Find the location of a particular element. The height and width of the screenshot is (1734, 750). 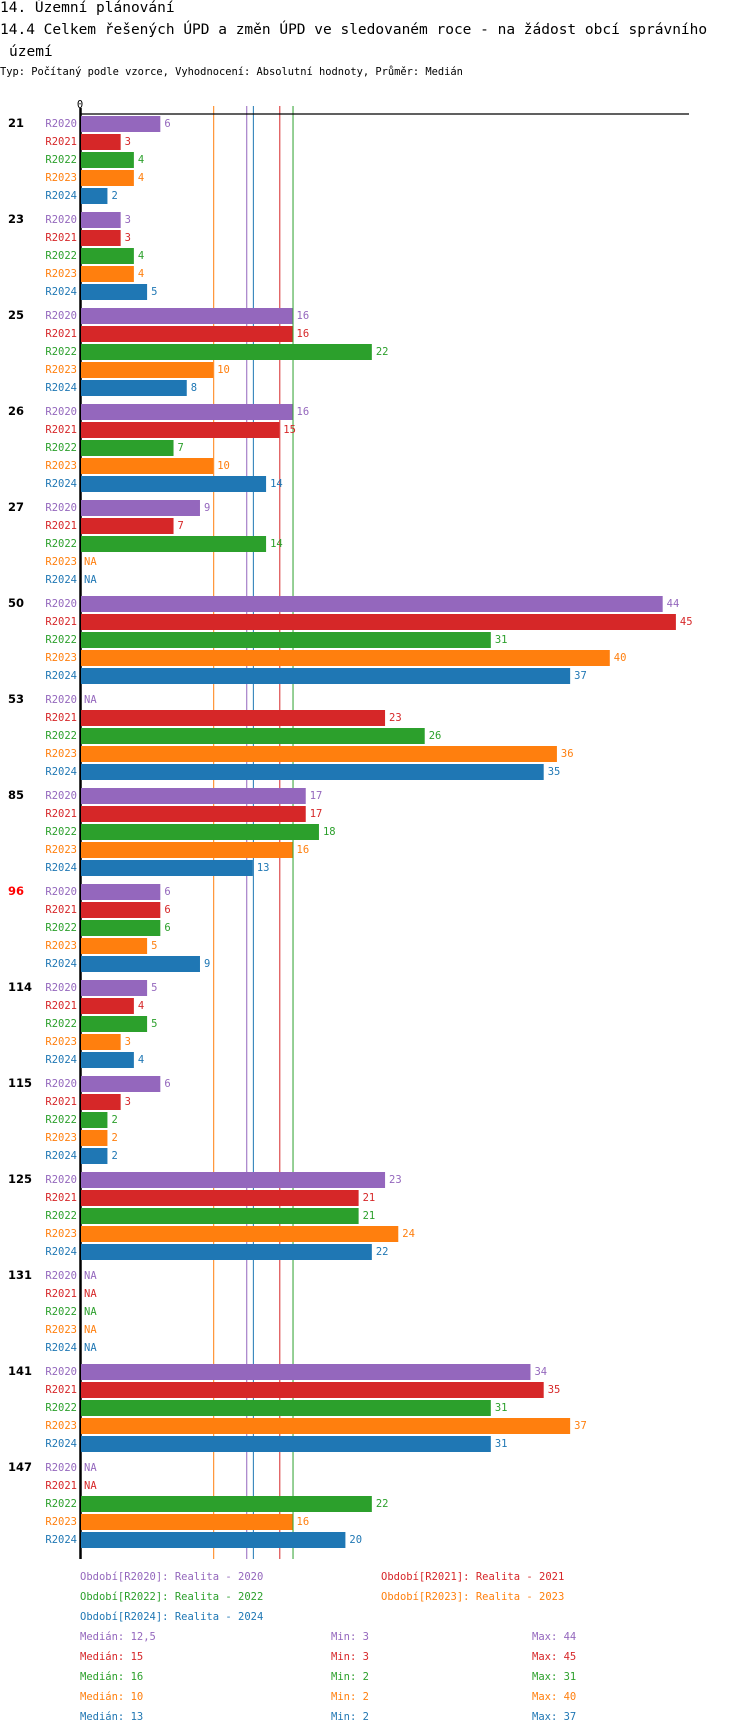

max-stat: Max: 45 is located at coordinates (554, 1657).